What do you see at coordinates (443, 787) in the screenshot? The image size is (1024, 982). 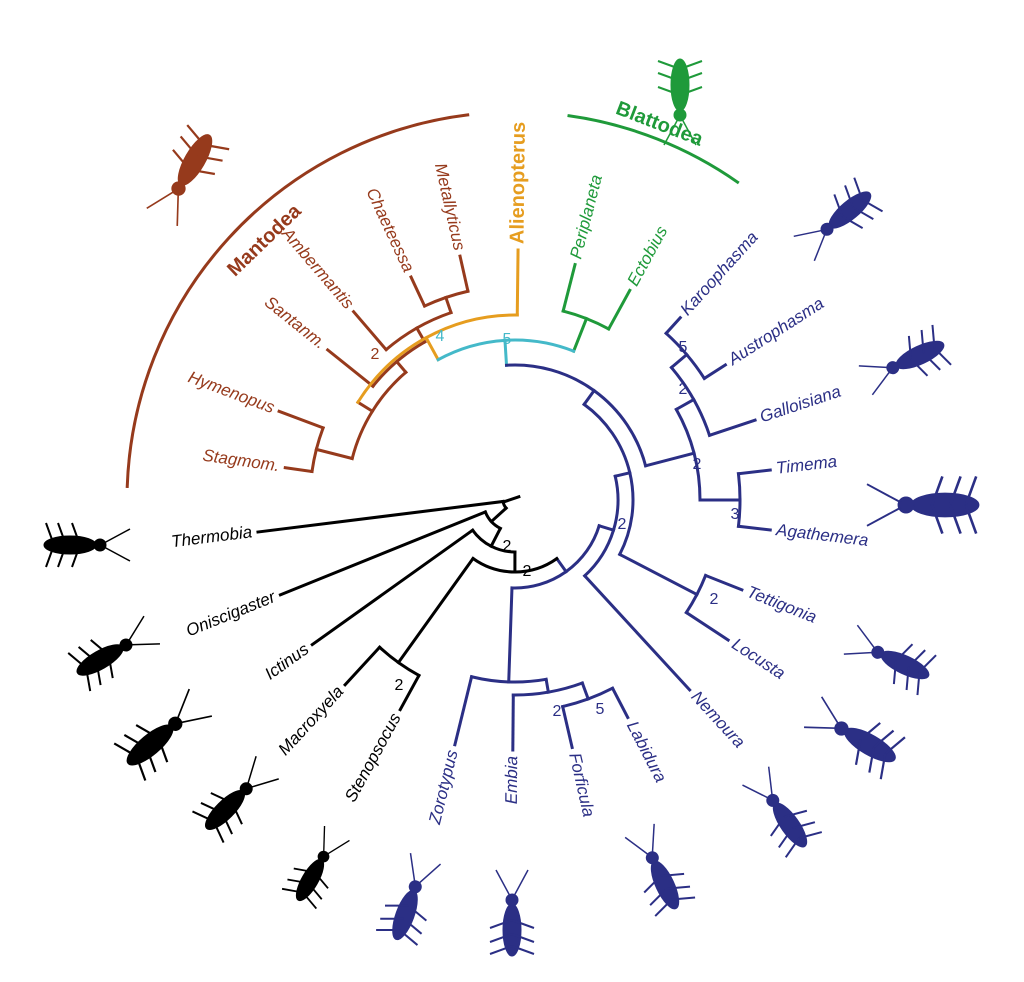 I see `taxon-label: Zorotypus` at bounding box center [443, 787].